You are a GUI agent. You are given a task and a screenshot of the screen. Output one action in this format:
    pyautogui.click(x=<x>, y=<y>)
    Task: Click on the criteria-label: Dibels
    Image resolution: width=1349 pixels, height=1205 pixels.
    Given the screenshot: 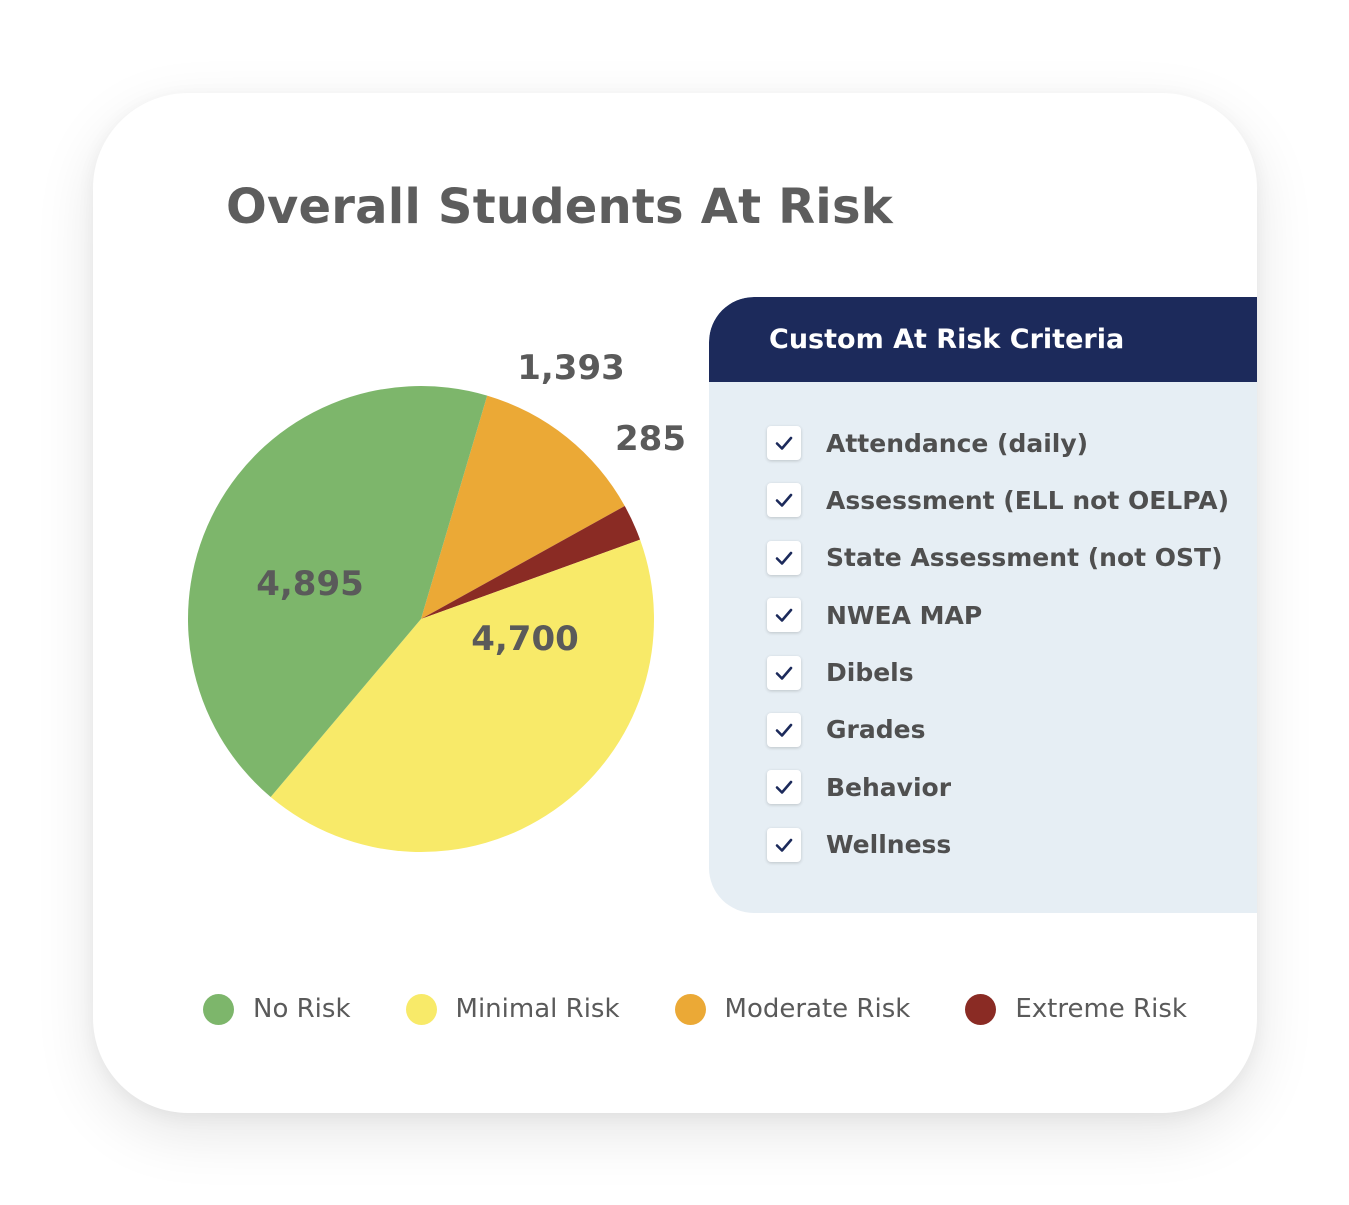 What is the action you would take?
    pyautogui.click(x=870, y=673)
    